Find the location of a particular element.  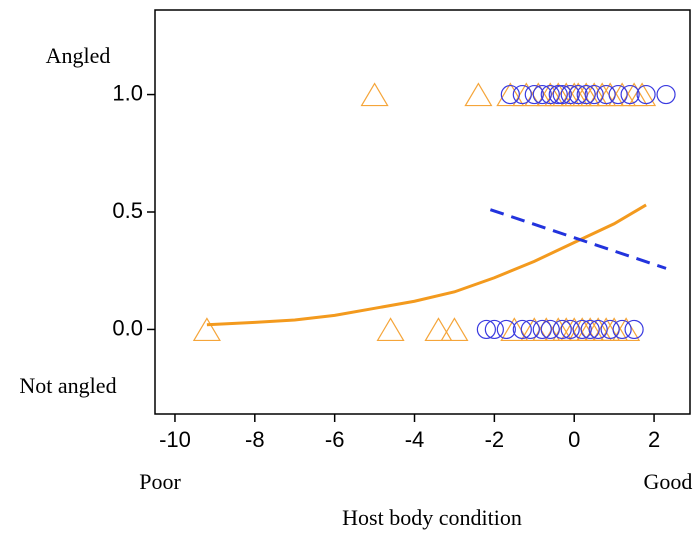

x-tick-label: -2 is located at coordinates (495, 439).